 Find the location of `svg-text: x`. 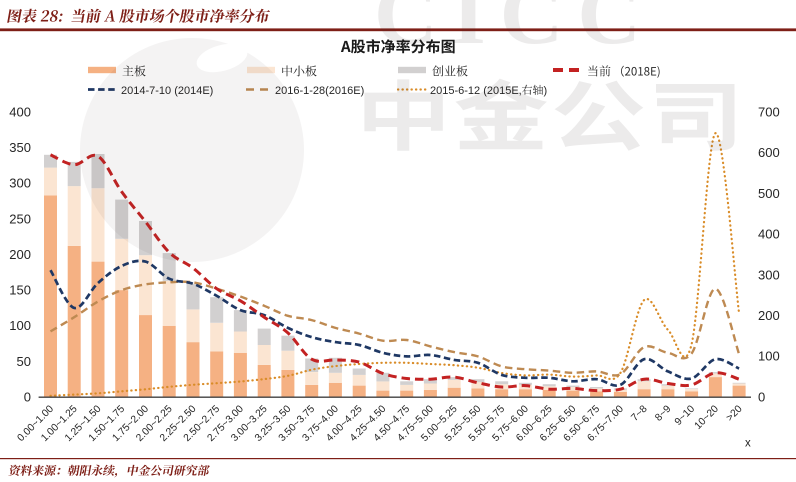

svg-text: x is located at coordinates (748, 444).